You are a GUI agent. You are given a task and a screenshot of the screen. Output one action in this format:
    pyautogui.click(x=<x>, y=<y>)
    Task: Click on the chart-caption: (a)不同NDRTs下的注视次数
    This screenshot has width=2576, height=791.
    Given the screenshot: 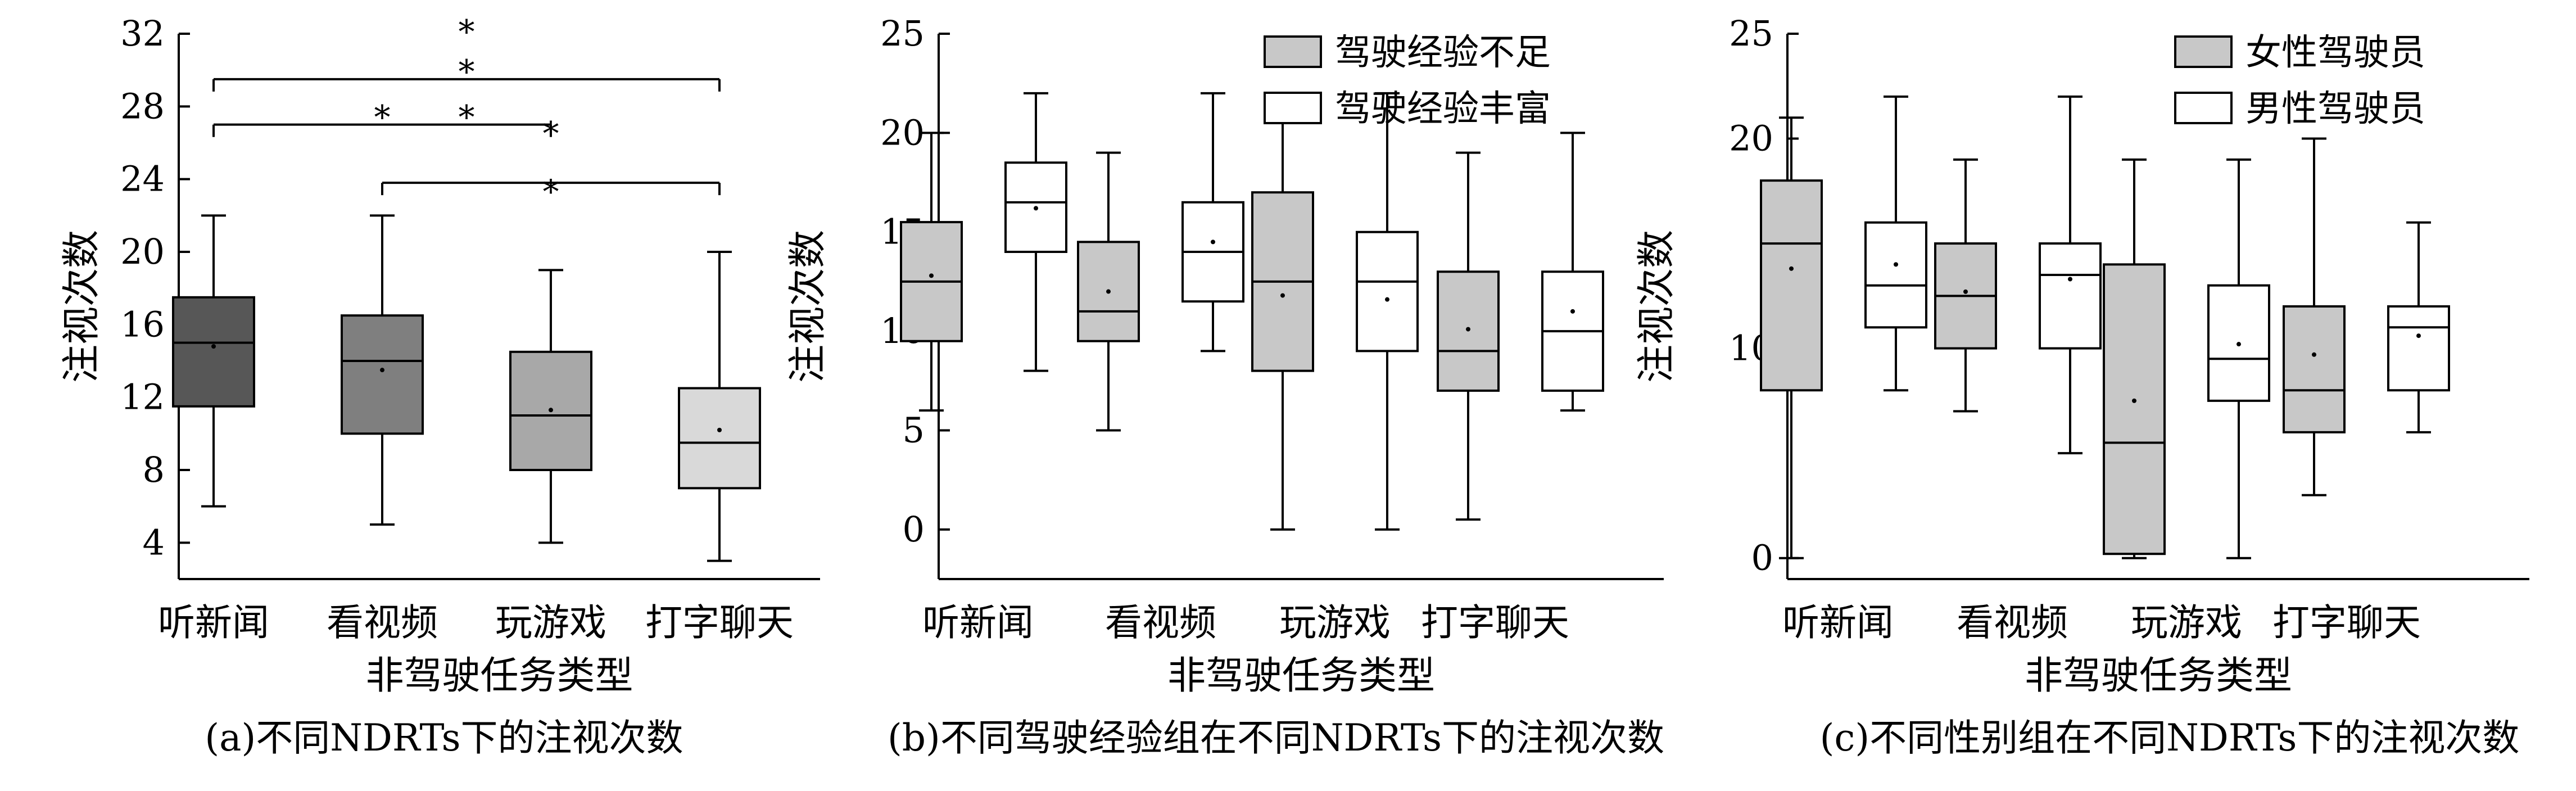 What is the action you would take?
    pyautogui.click(x=444, y=738)
    